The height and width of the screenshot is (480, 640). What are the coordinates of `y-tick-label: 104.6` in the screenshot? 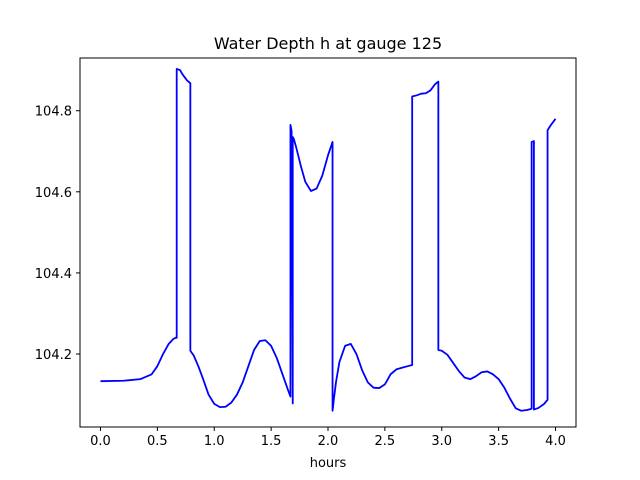 It's located at (53, 193).